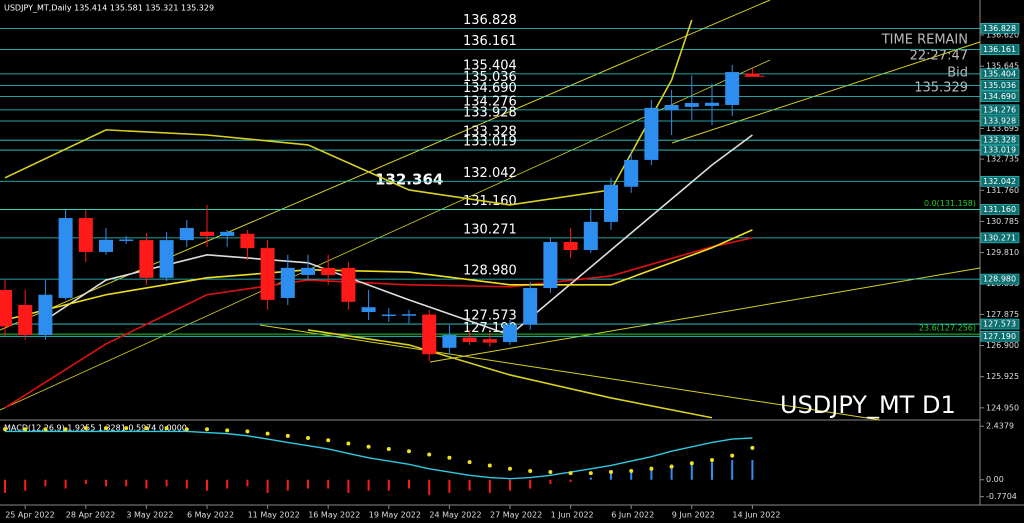 The width and height of the screenshot is (1024, 523). I want to click on level-box-label: 128.980, so click(999, 279).